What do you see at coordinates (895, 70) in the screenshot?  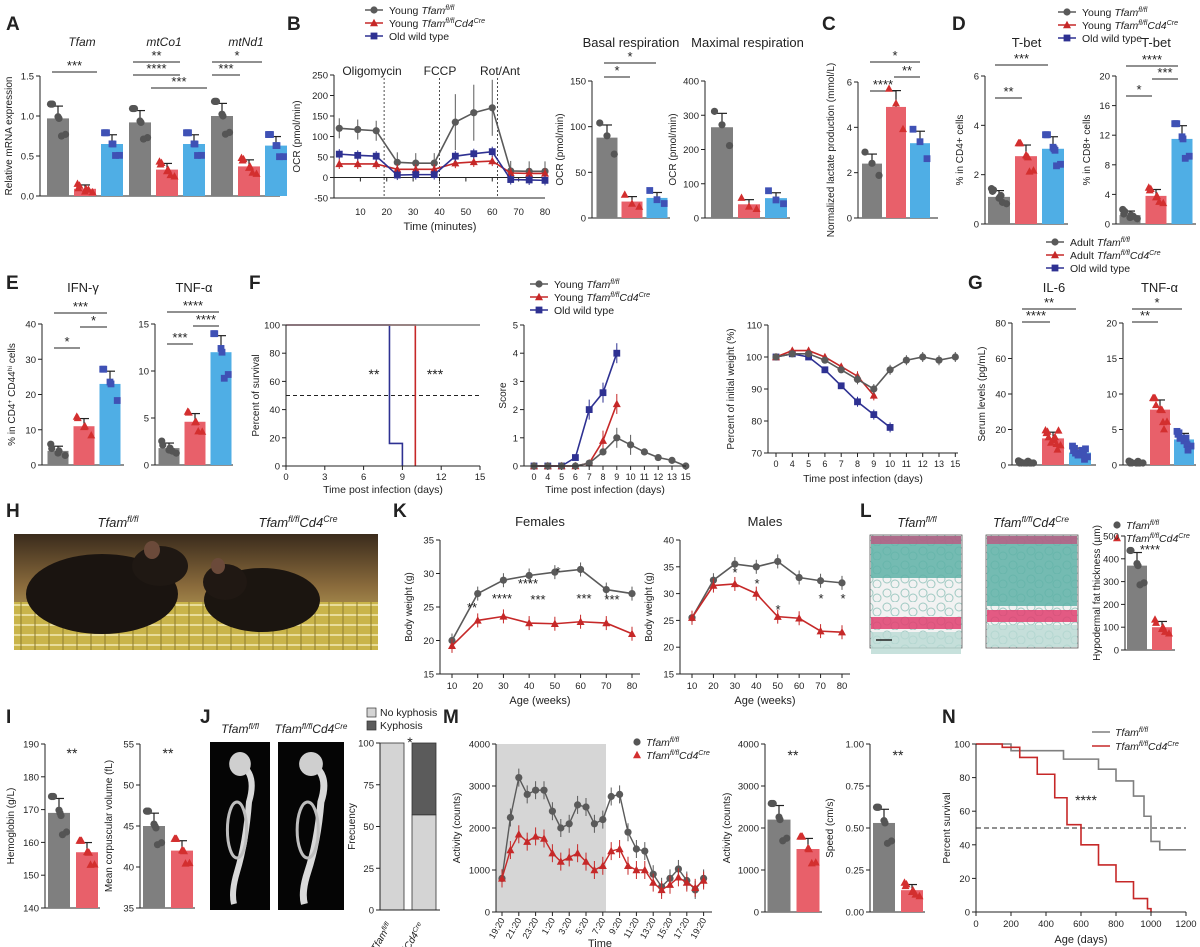 I see `panel-C: *******` at bounding box center [895, 70].